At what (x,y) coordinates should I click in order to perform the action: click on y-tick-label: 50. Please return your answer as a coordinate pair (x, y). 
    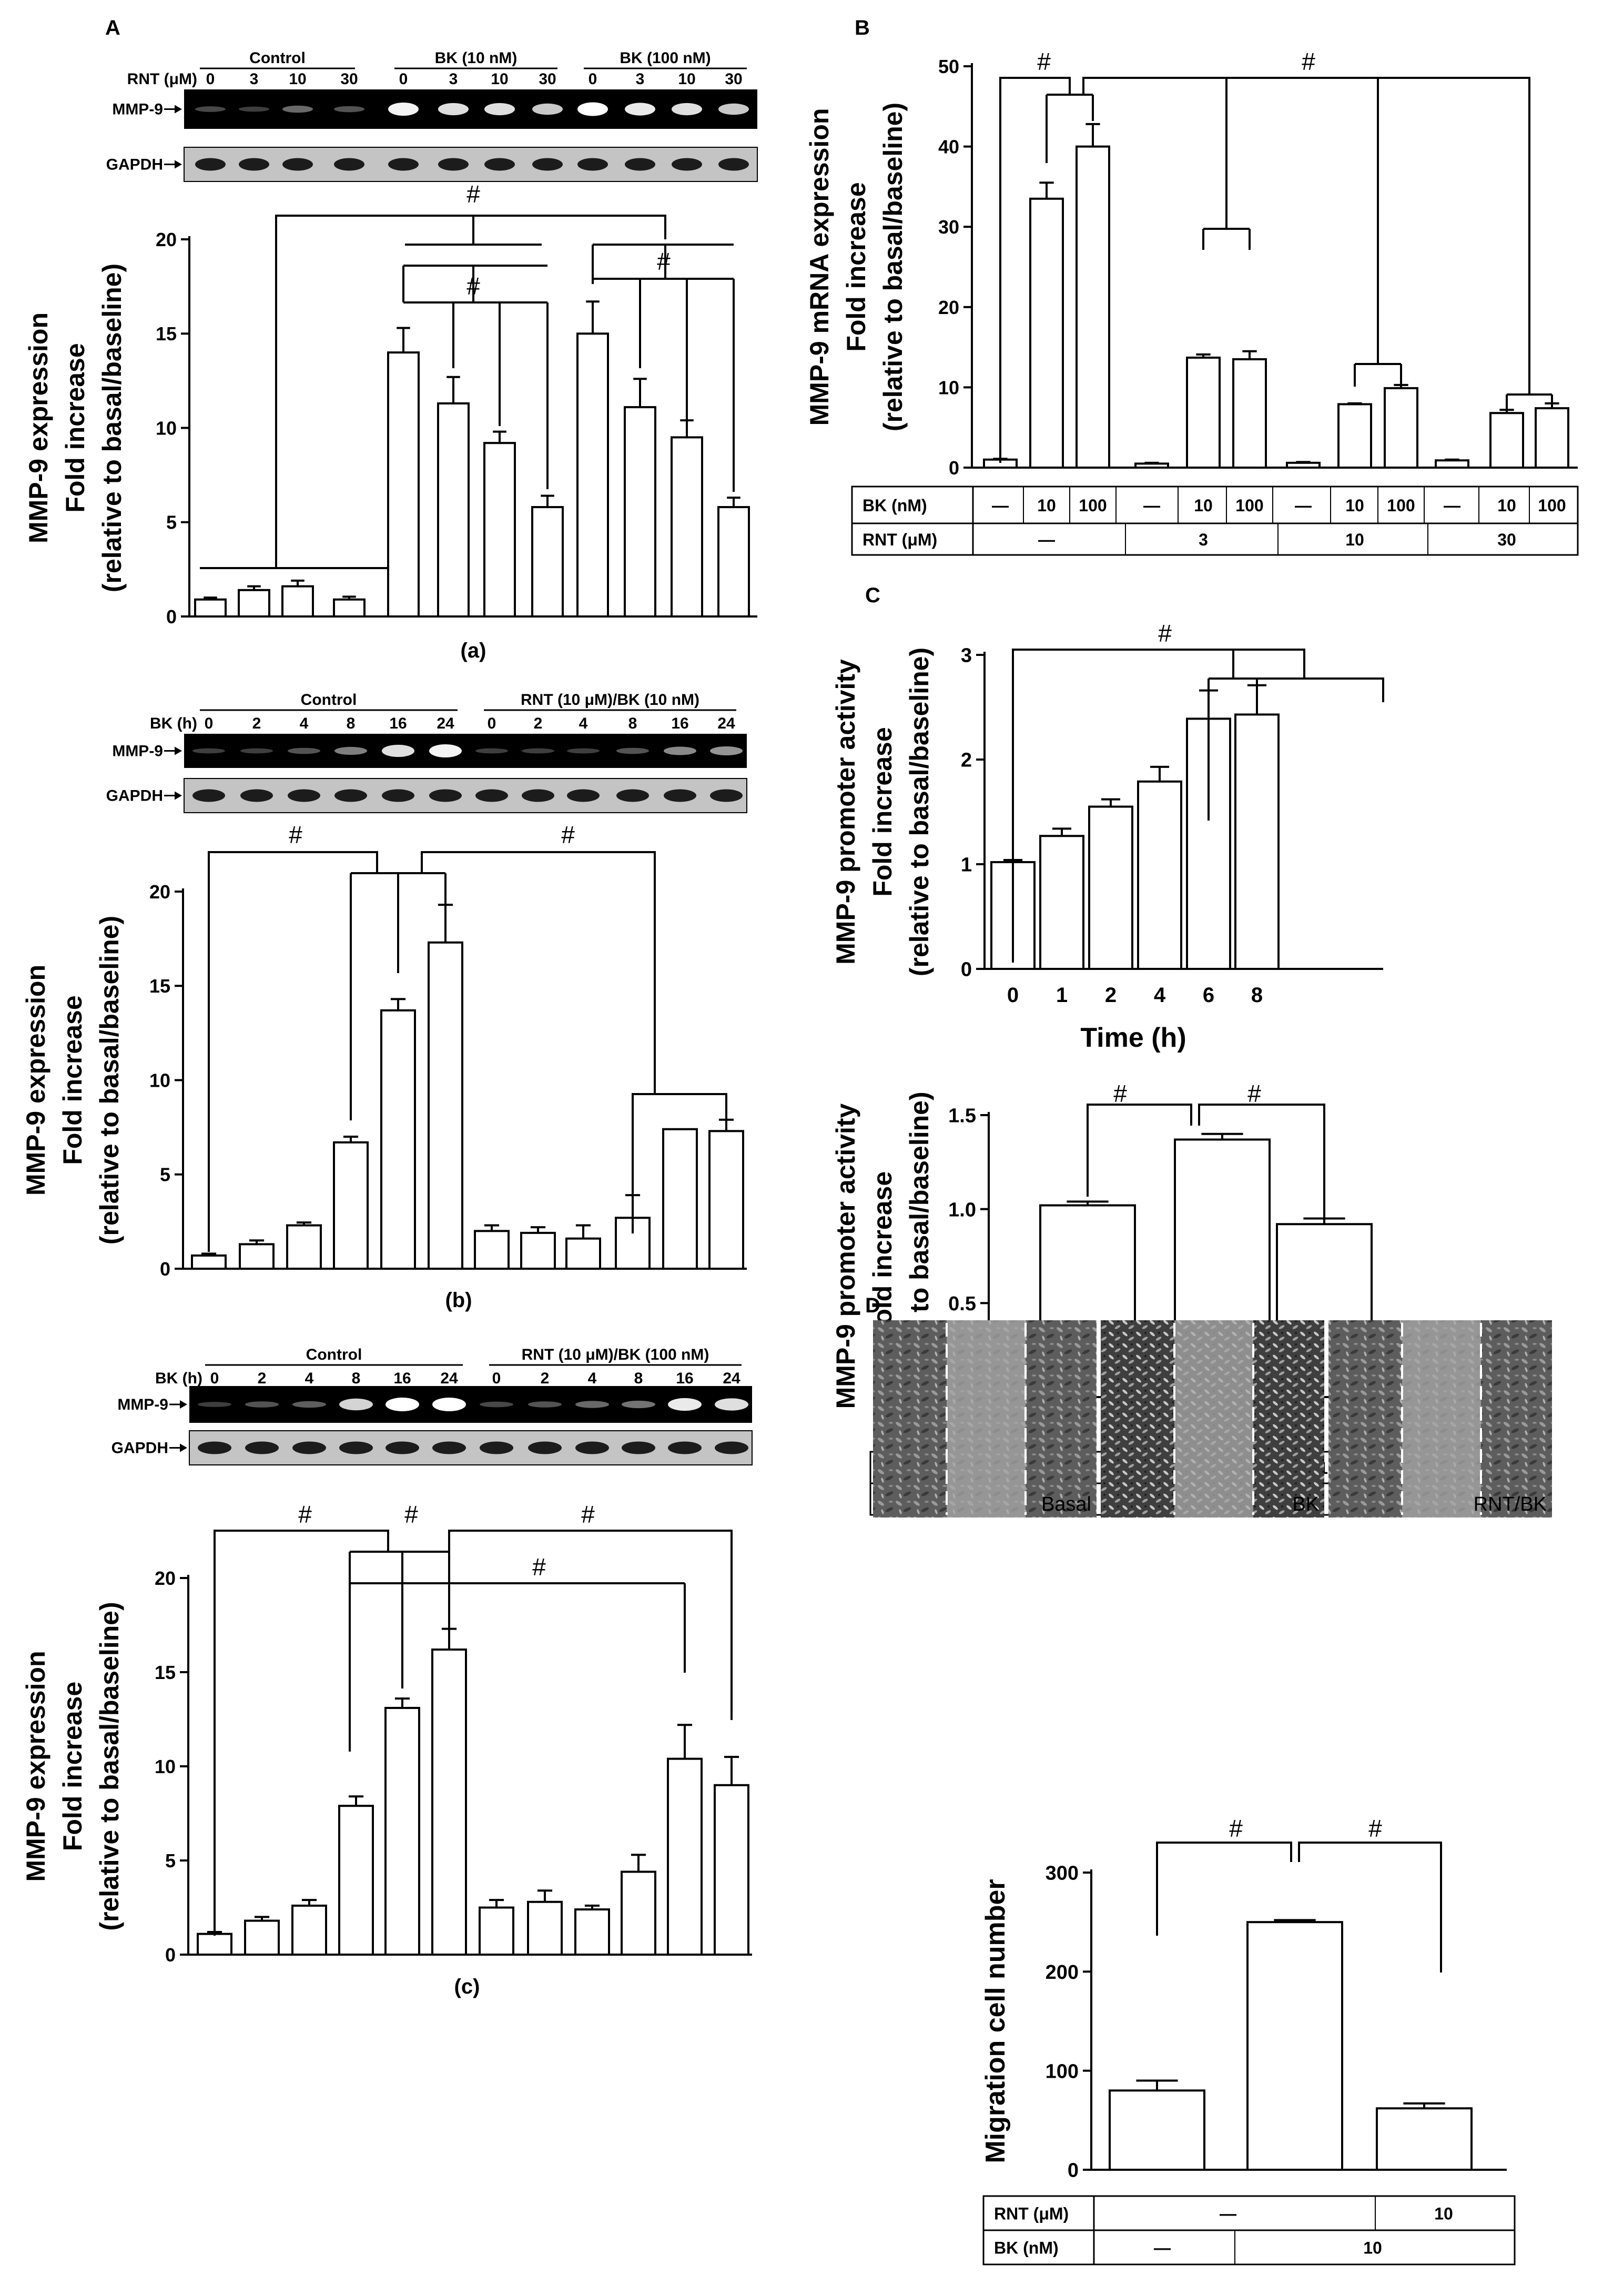
    Looking at the image, I should click on (948, 66).